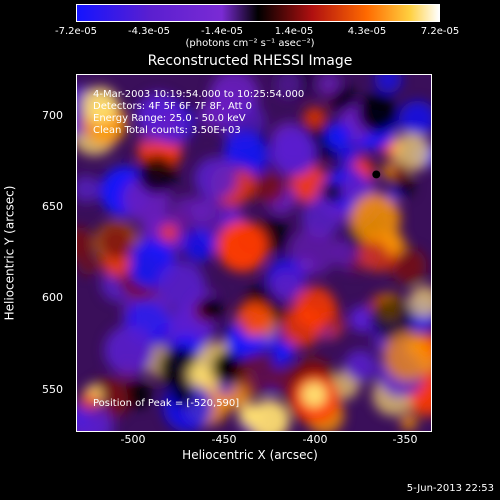 This screenshot has width=500, height=500. What do you see at coordinates (450, 488) in the screenshot?
I see `footer-date: 5-Jun-2013 22:53` at bounding box center [450, 488].